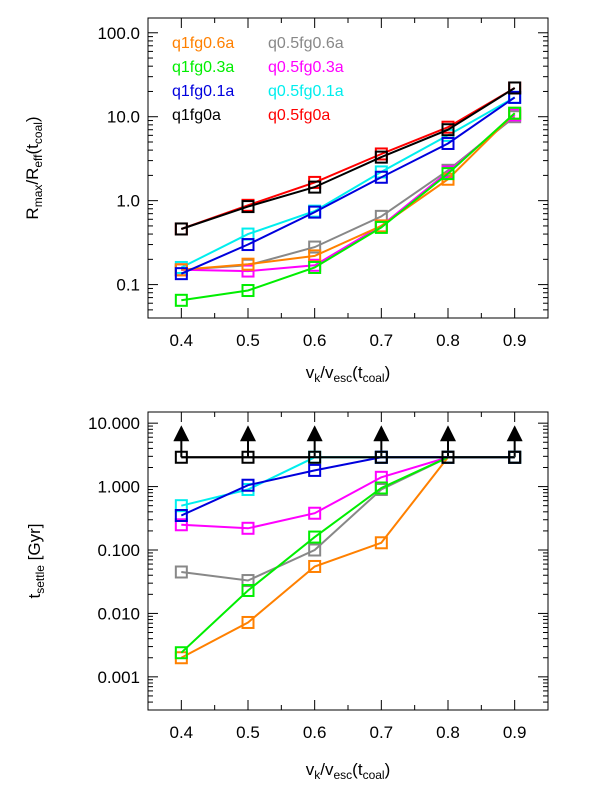 This screenshot has width=600, height=800. Describe the element at coordinates (348, 441) in the screenshot. I see `lower-limit-arrows` at that location.